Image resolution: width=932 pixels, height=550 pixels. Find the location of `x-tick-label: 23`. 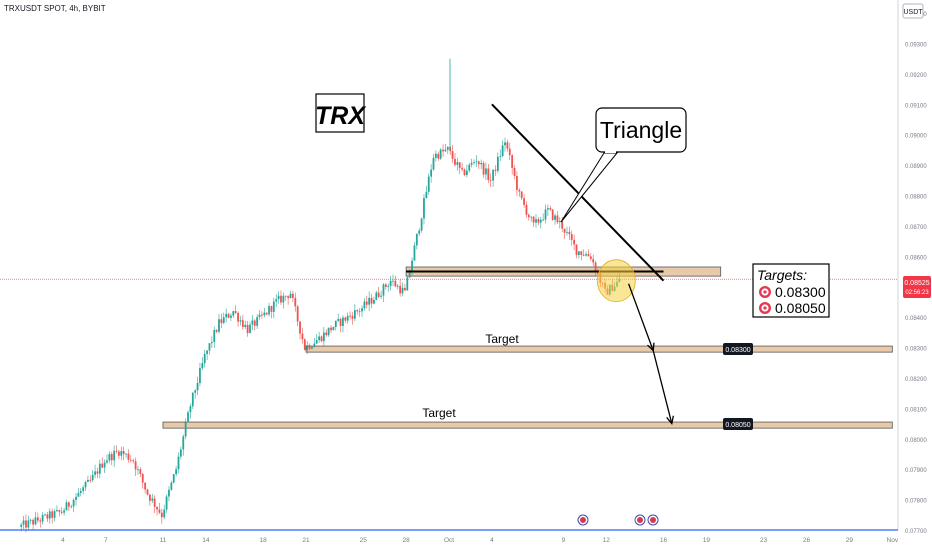

x-tick-label: 23 is located at coordinates (764, 540).